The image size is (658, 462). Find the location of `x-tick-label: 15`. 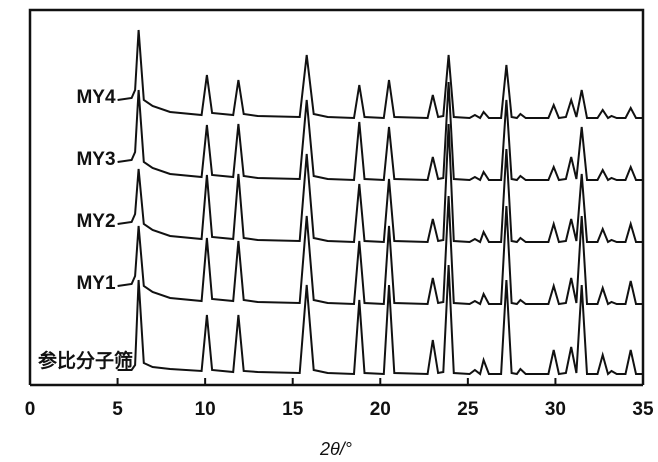

x-tick-label: 15 is located at coordinates (293, 409).